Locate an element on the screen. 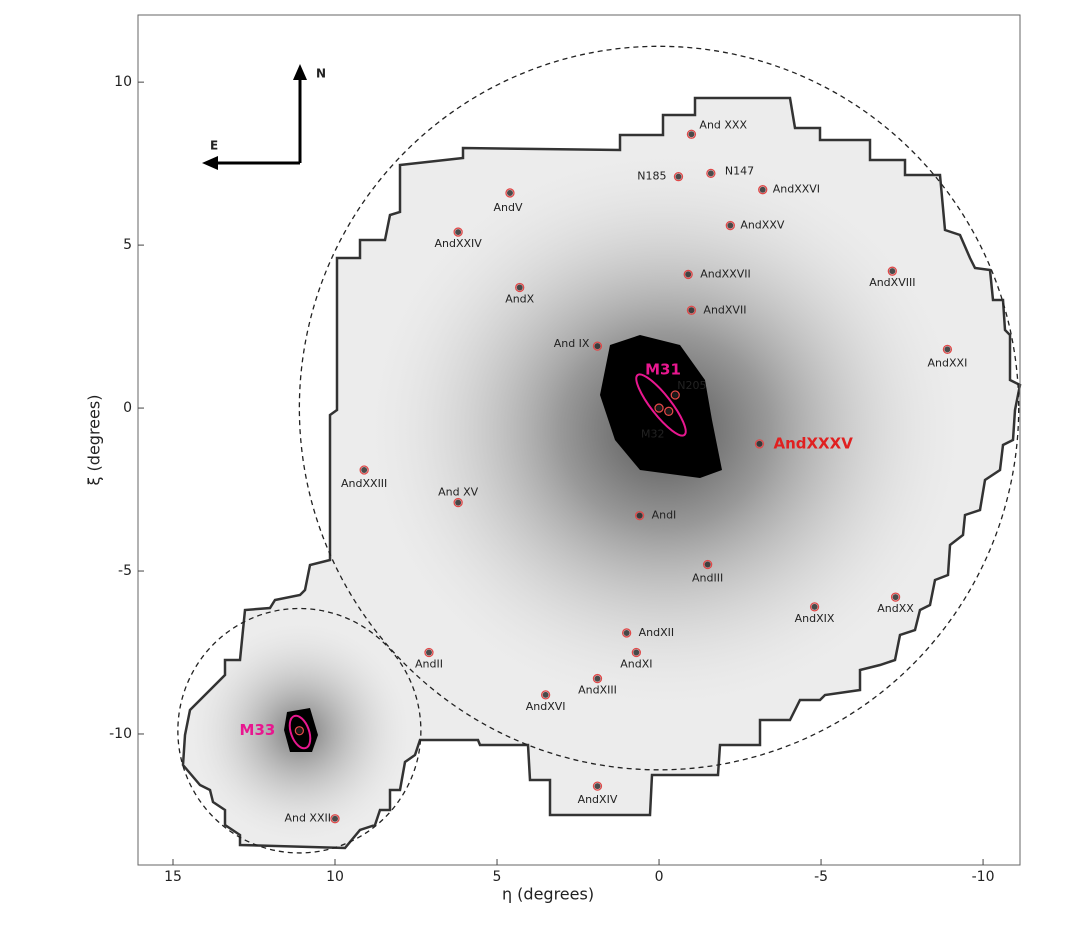  x-tick-label: 15 is located at coordinates (173, 877).